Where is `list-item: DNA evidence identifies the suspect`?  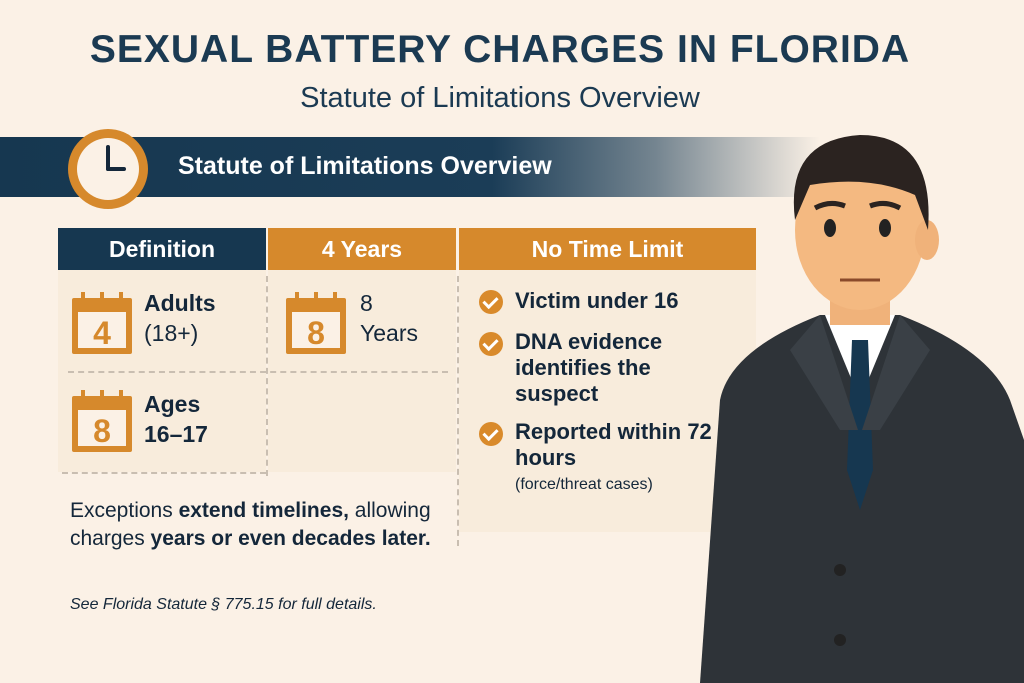 list-item: DNA evidence identifies the suspect is located at coordinates (589, 367).